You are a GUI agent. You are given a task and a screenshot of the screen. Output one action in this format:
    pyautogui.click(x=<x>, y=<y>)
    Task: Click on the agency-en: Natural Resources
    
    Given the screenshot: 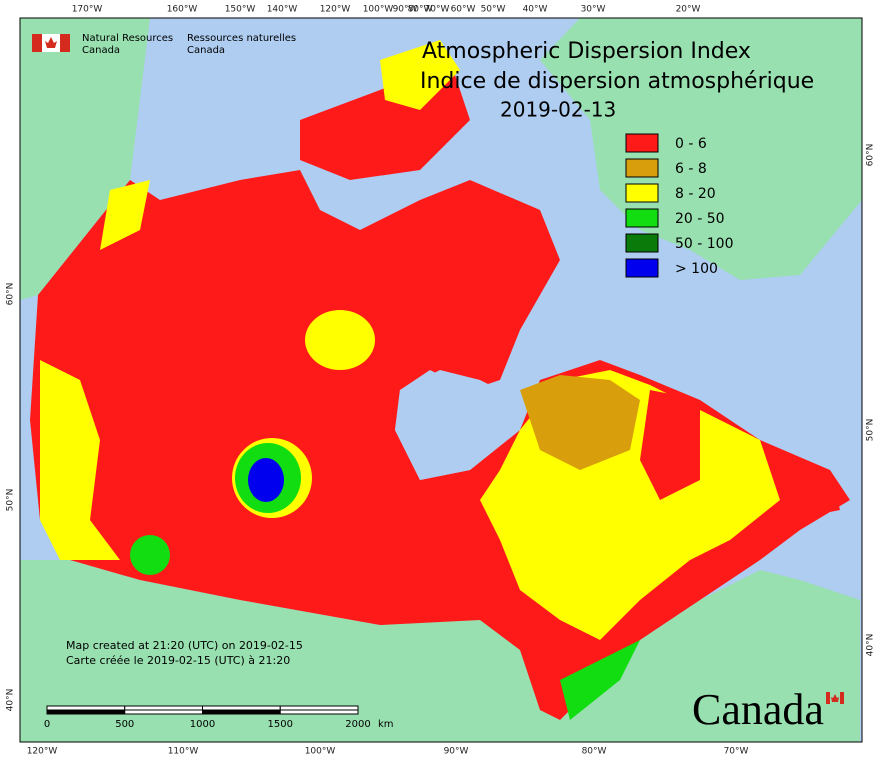 What is the action you would take?
    pyautogui.click(x=127, y=38)
    